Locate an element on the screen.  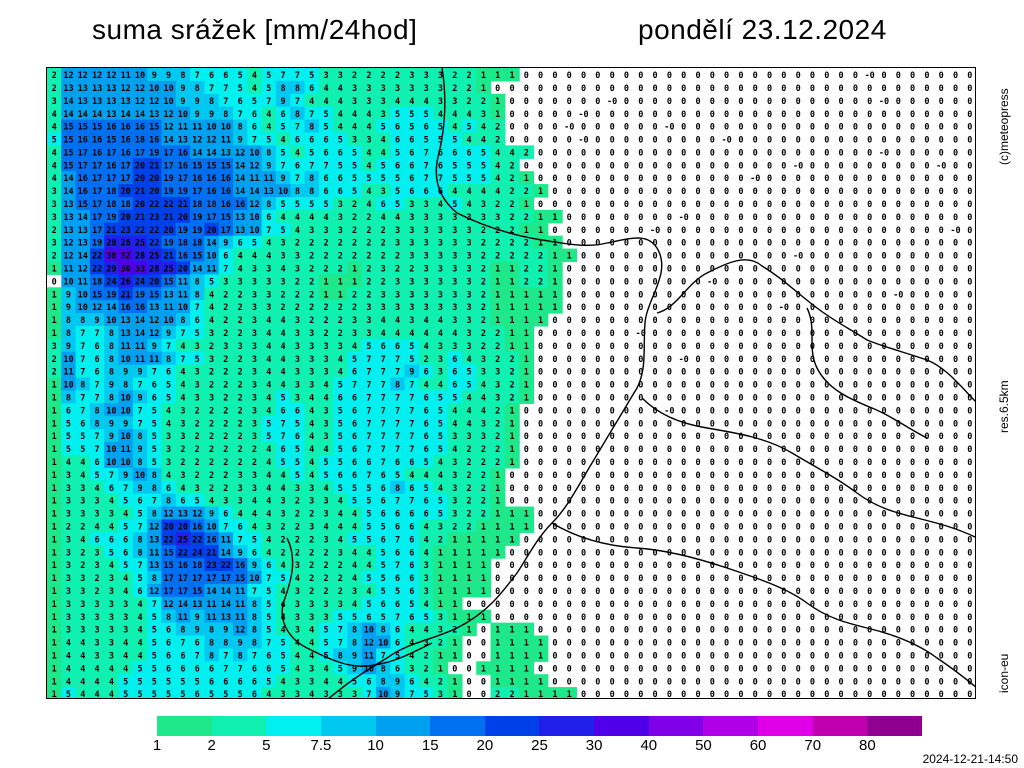
precip-value: 9 is located at coordinates (397, 694).